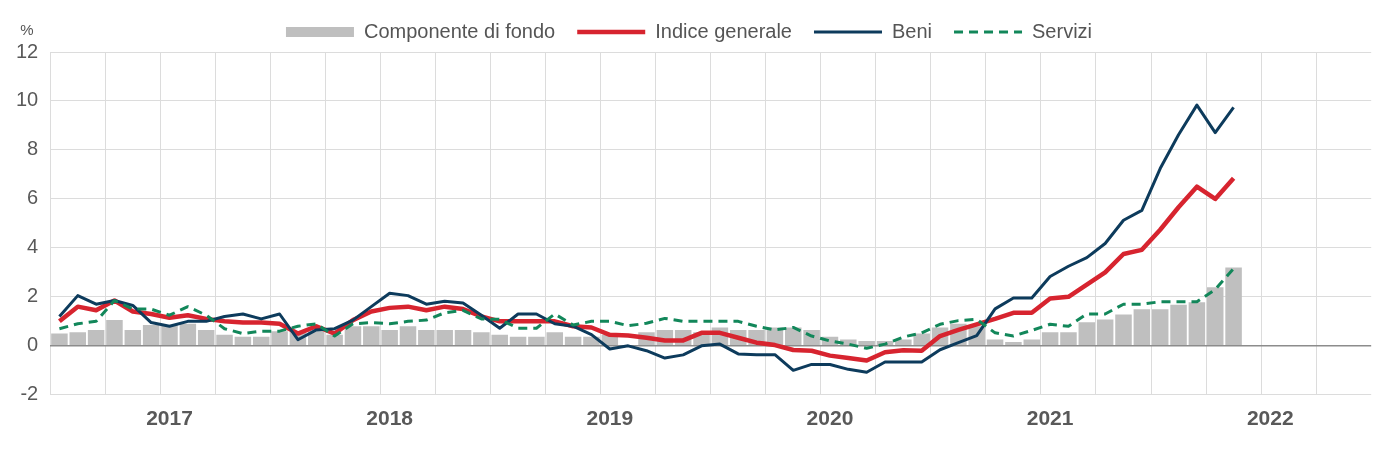 This screenshot has height=450, width=1374. I want to click on x-tick-label: 2022, so click(1270, 418).